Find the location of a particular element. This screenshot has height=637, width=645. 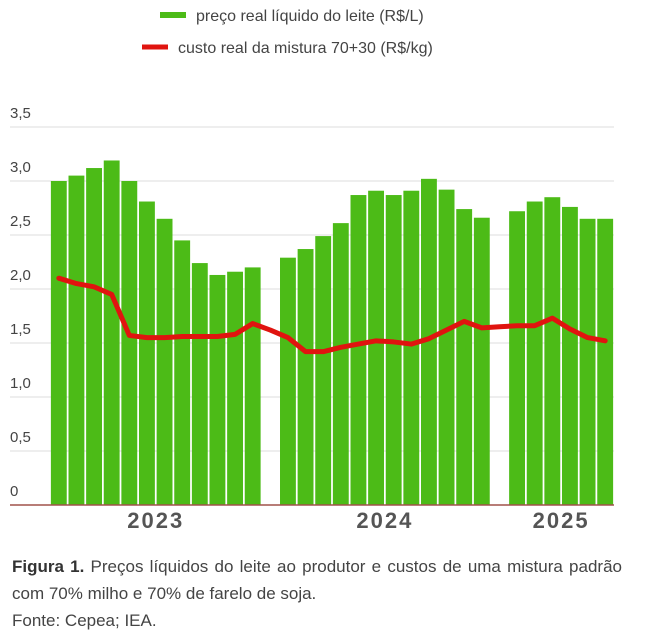

caption-label: Figura 1. is located at coordinates (48, 566).